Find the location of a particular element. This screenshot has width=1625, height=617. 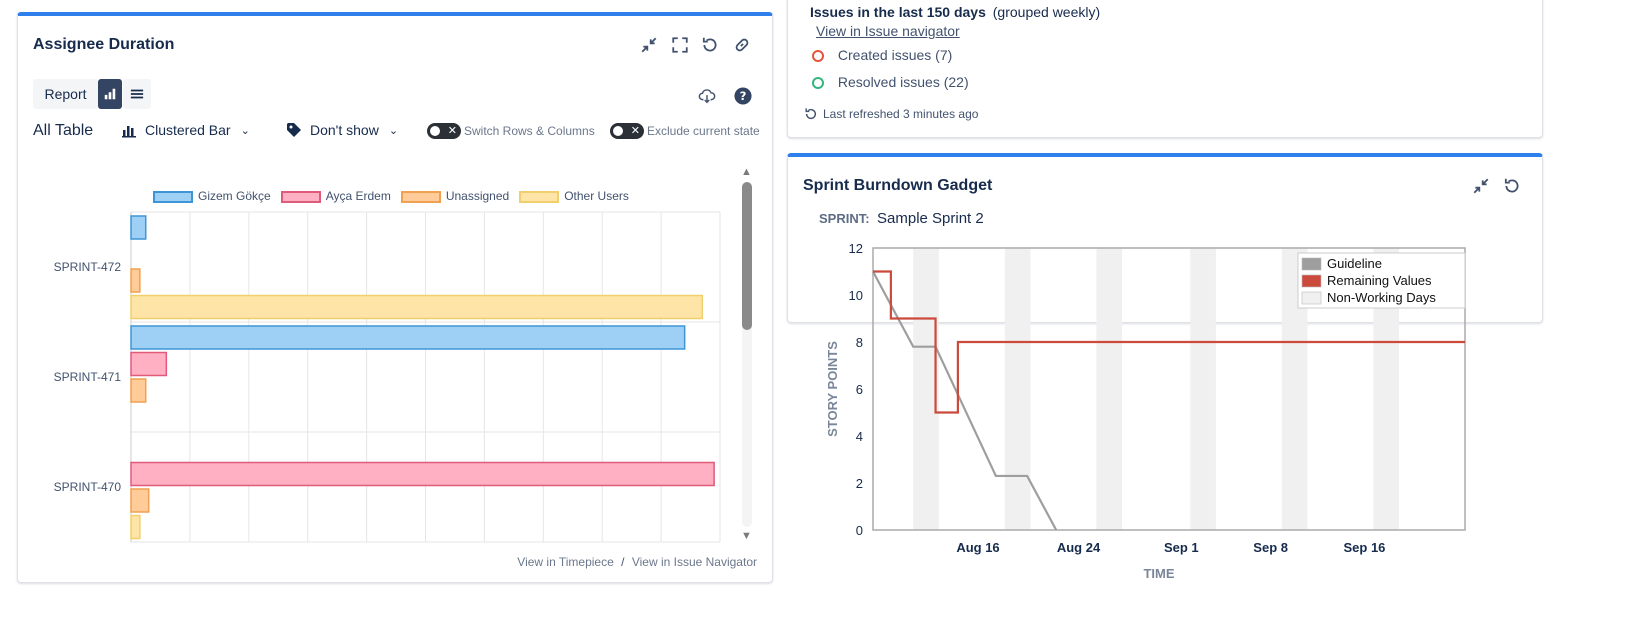

sprint-header: SPRINT: Sample Sprint 2 is located at coordinates (901, 219).